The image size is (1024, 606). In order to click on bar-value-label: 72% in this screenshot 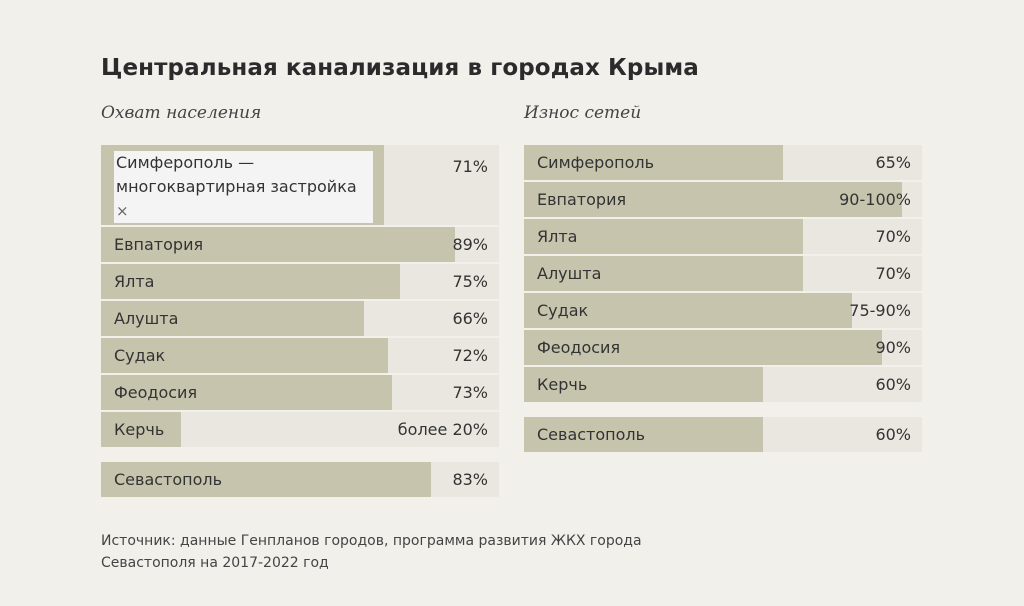, I will do `click(470, 355)`.